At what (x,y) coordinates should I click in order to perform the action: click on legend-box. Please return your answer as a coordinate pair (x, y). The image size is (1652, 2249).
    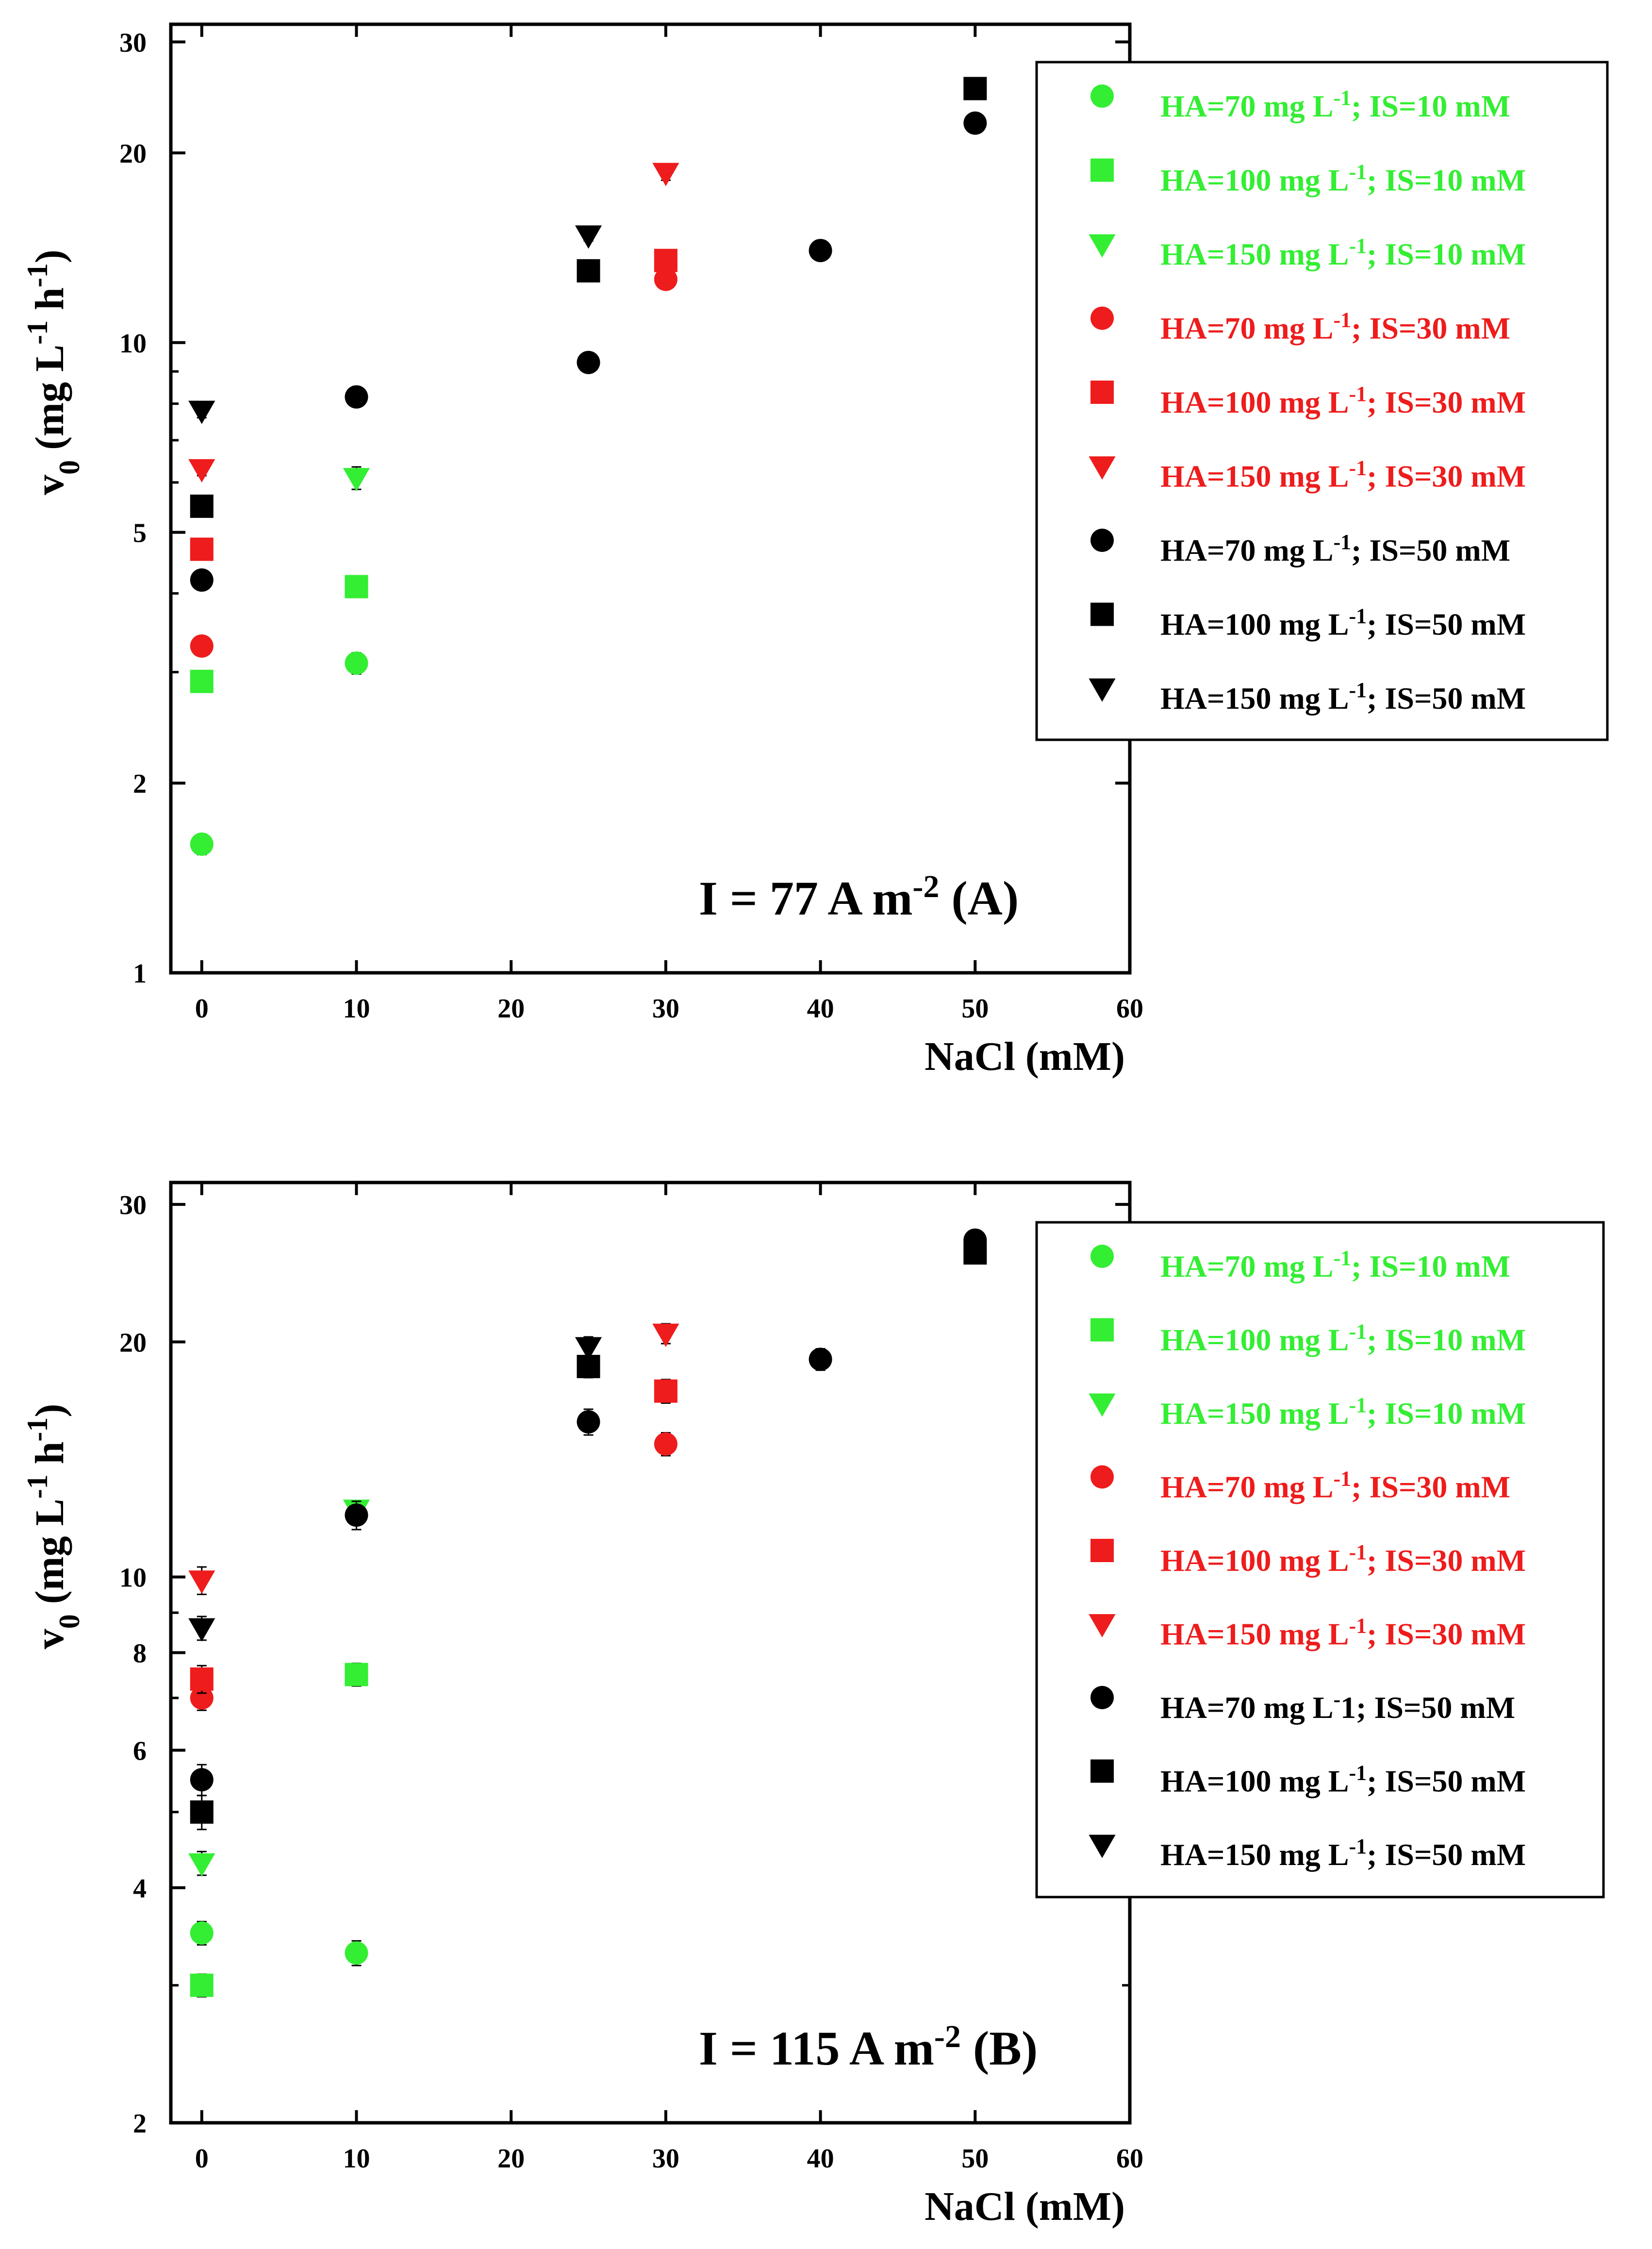
    Looking at the image, I should click on (1322, 401).